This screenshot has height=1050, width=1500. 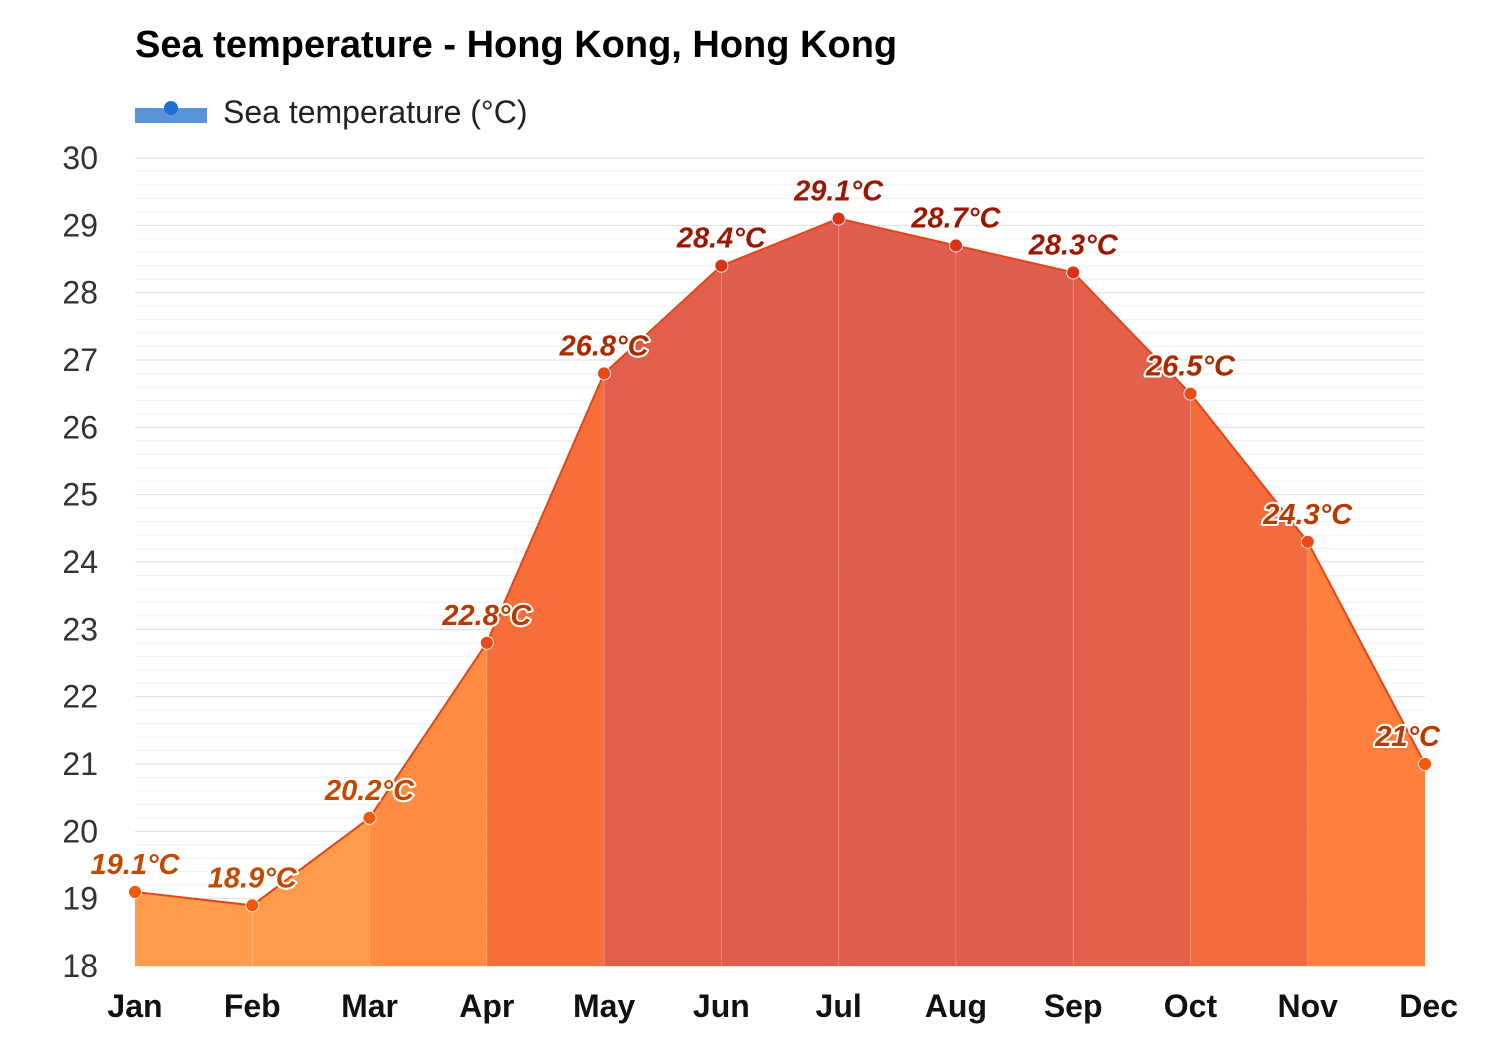 I want to click on area-segment-aug, so click(x=1014, y=606).